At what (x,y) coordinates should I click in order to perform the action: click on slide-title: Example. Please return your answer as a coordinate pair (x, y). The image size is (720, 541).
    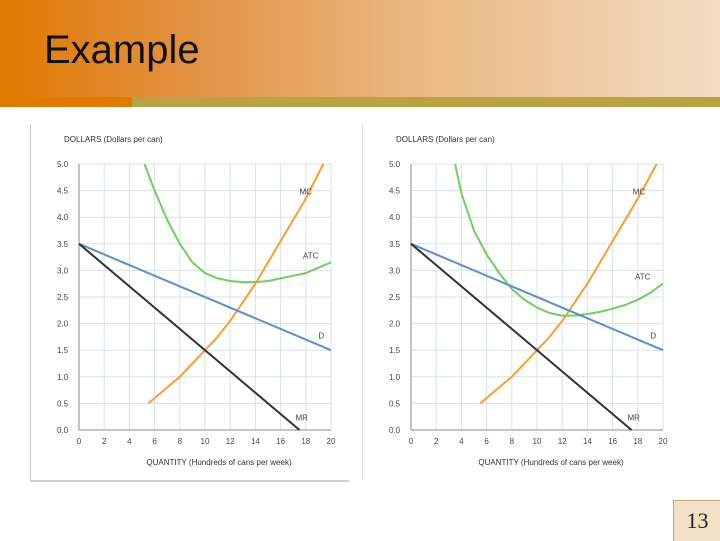
    Looking at the image, I should click on (122, 50).